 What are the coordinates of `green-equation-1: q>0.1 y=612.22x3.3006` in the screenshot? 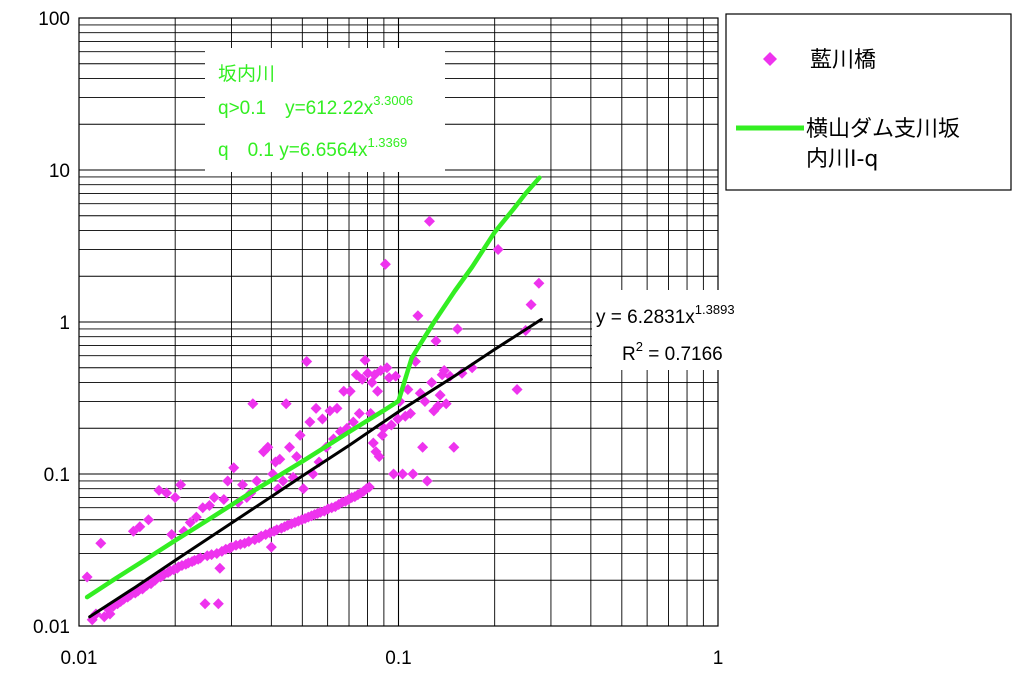 It's located at (315, 106).